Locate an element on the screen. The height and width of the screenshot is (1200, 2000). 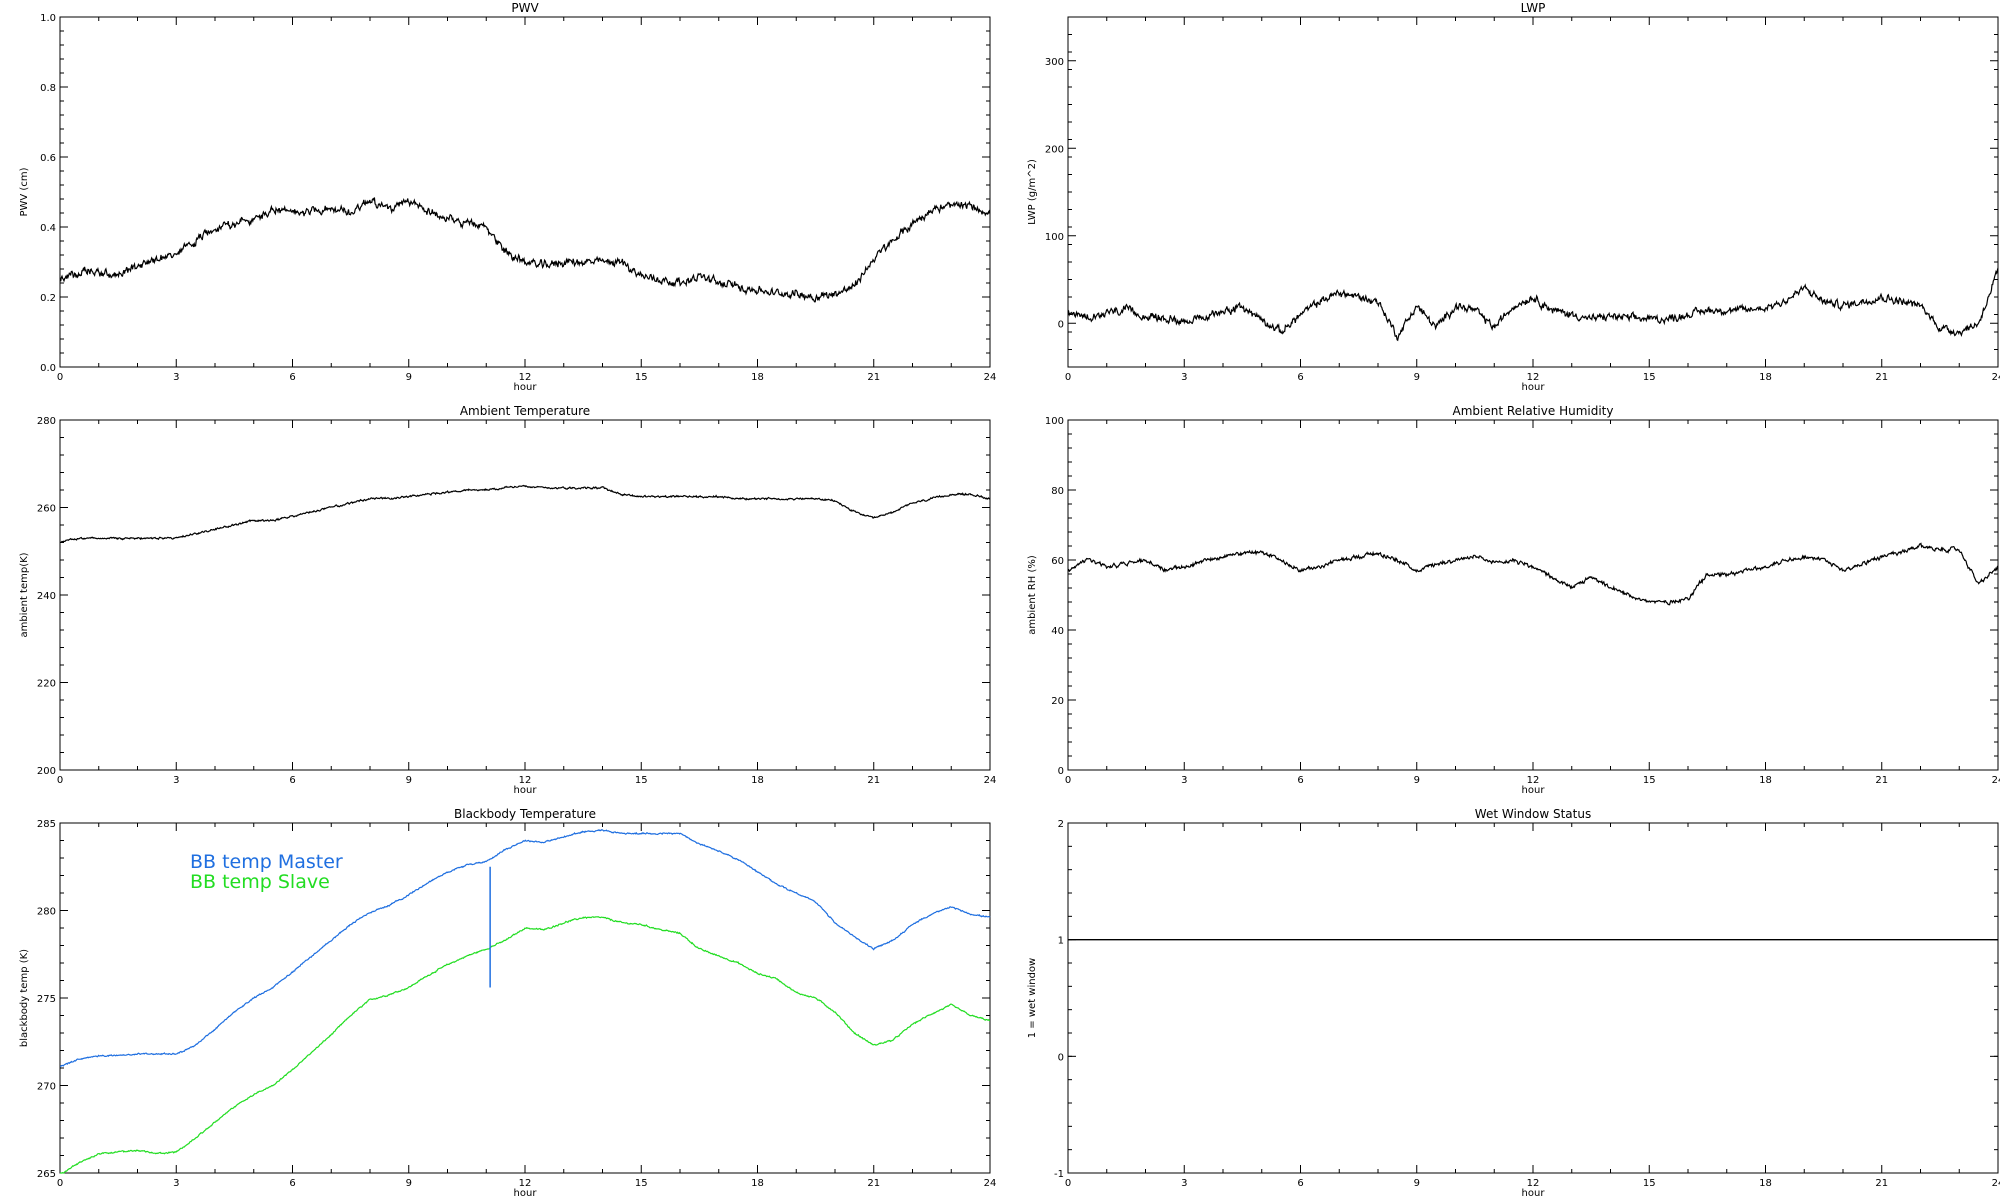
y-tick-label: 0.2 is located at coordinates (48, 298).